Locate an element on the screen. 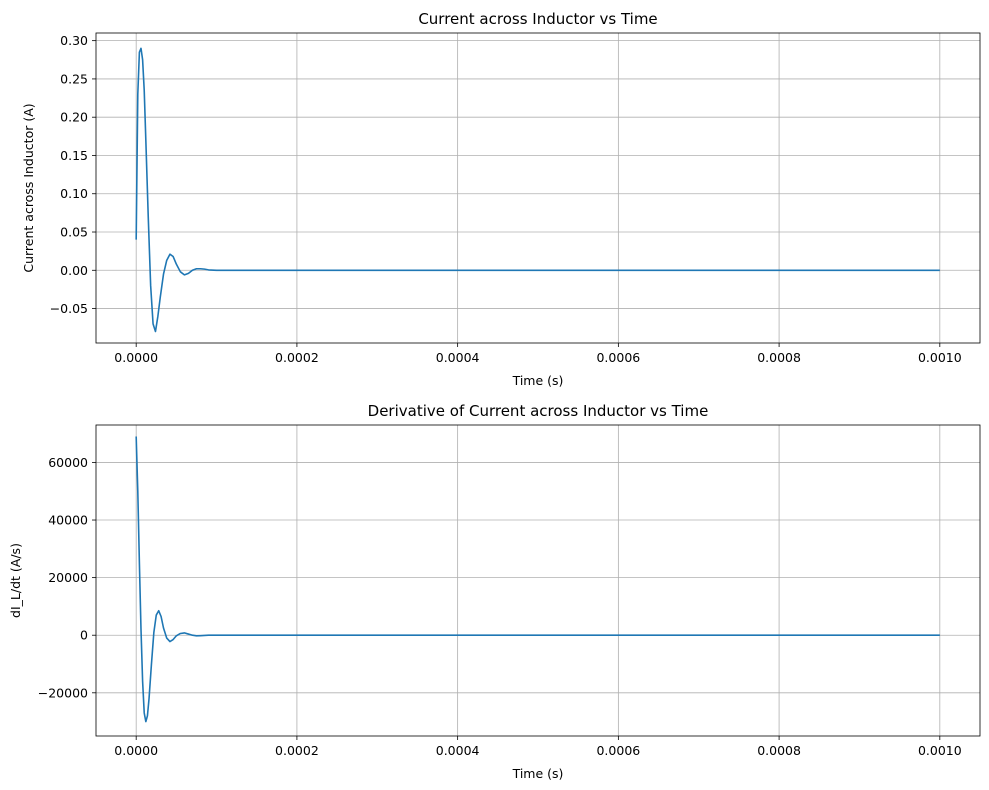 This screenshot has height=790, width=989. derivative-x-tick-label: 0.0004 is located at coordinates (458, 750).